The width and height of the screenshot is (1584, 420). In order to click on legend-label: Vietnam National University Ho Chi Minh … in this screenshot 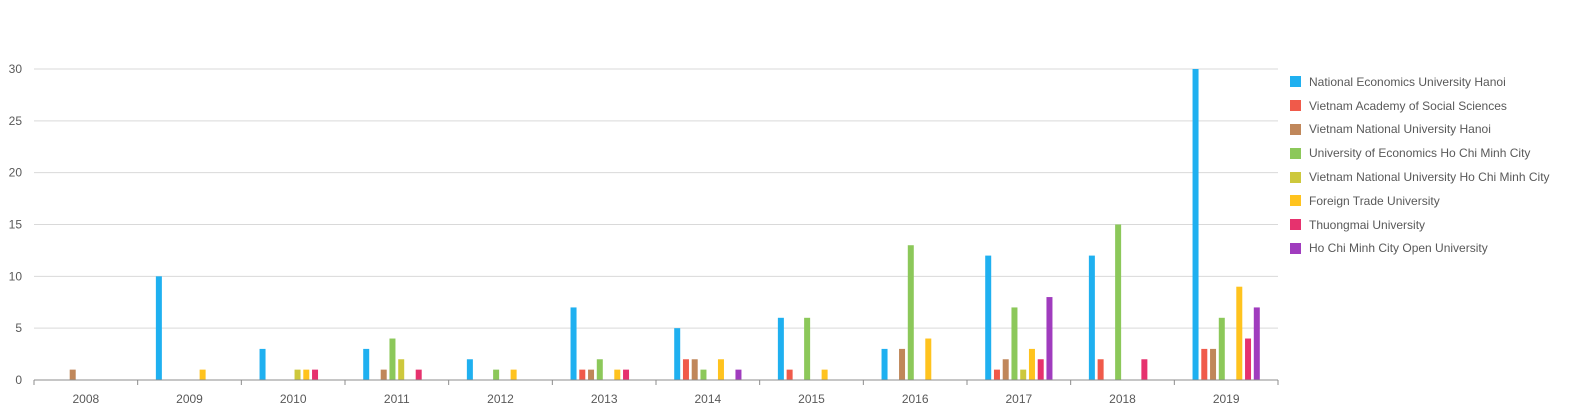, I will do `click(1429, 177)`.